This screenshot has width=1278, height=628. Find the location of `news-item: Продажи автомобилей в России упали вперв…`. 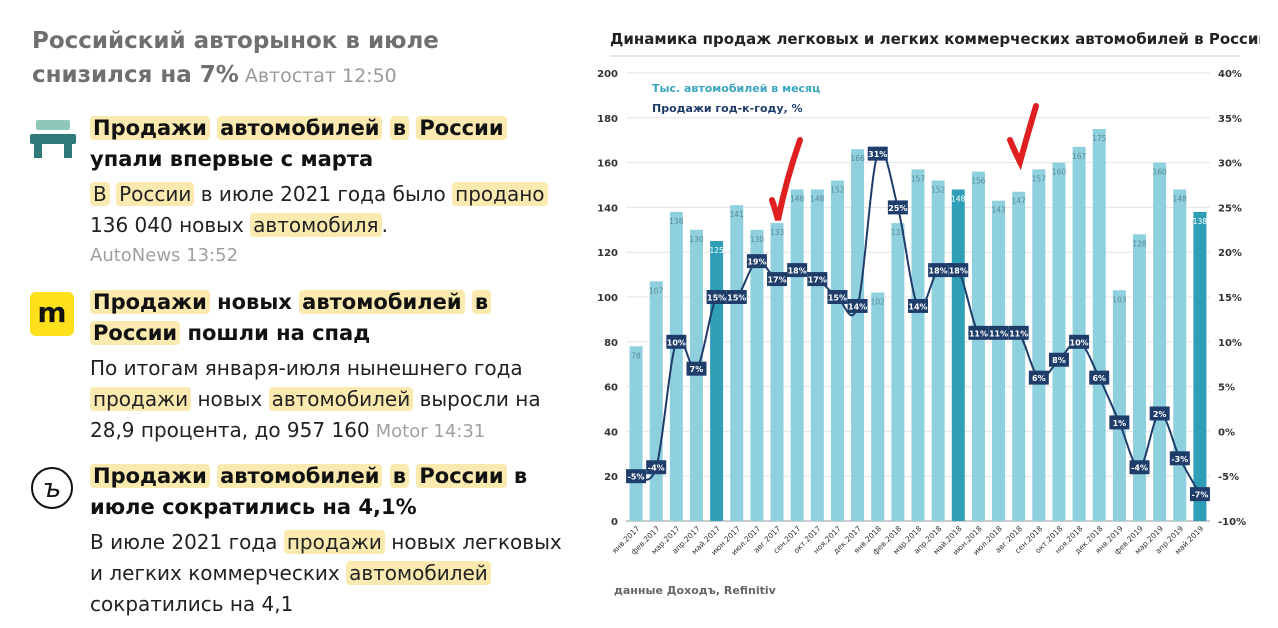

news-item: Продажи автомобилей в России упали вперв… is located at coordinates (330, 189).